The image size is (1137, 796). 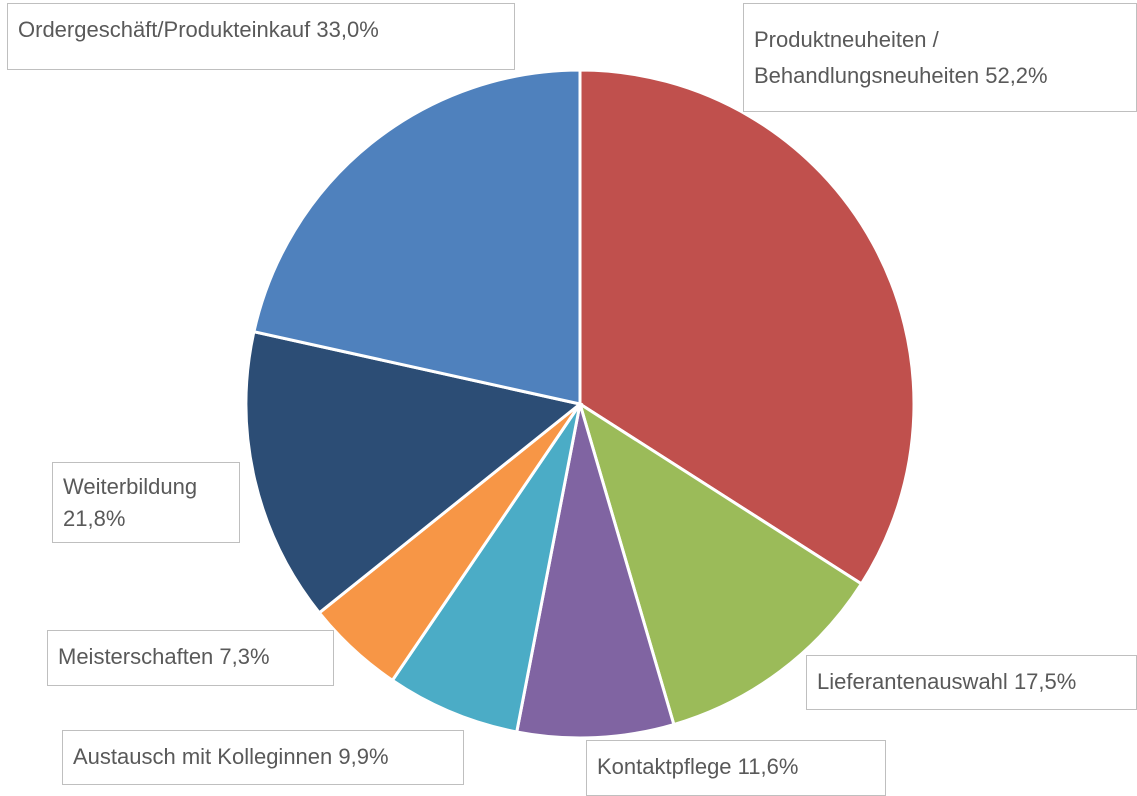 What do you see at coordinates (867, 57) in the screenshot?
I see `category-label: Produktneuheiten / Behandlungsneuheiten` at bounding box center [867, 57].